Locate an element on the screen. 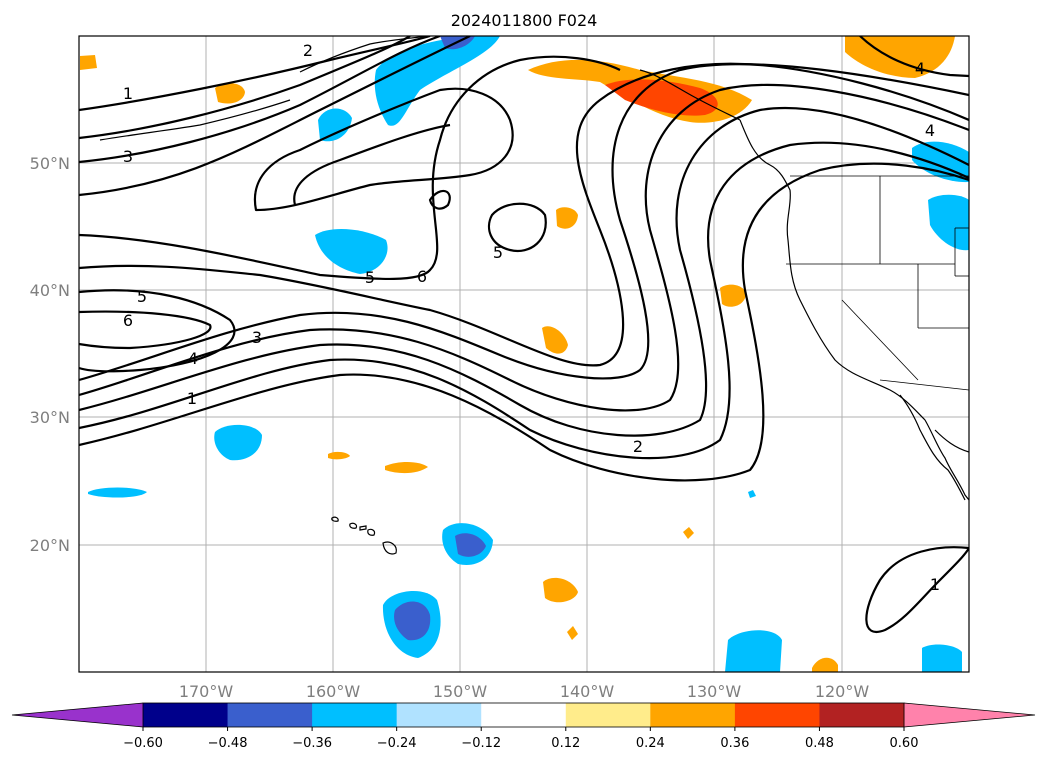 The width and height of the screenshot is (1047, 765). colorbar-tick-label: −0.24 is located at coordinates (397, 743).